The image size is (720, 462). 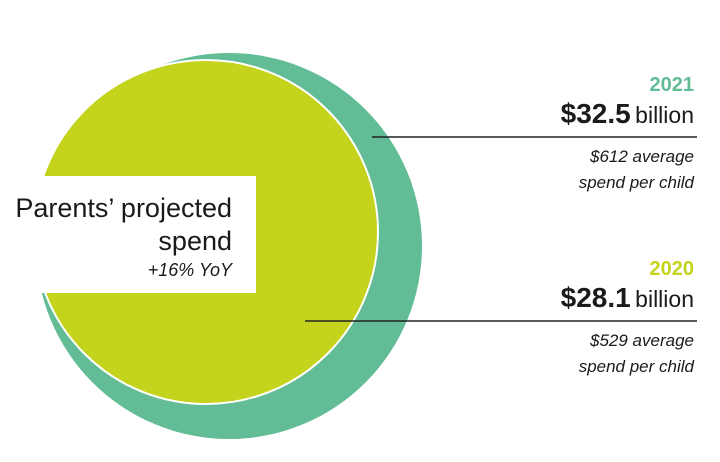 What do you see at coordinates (189, 270) in the screenshot?
I see `chart-subtitle: +16% YoY` at bounding box center [189, 270].